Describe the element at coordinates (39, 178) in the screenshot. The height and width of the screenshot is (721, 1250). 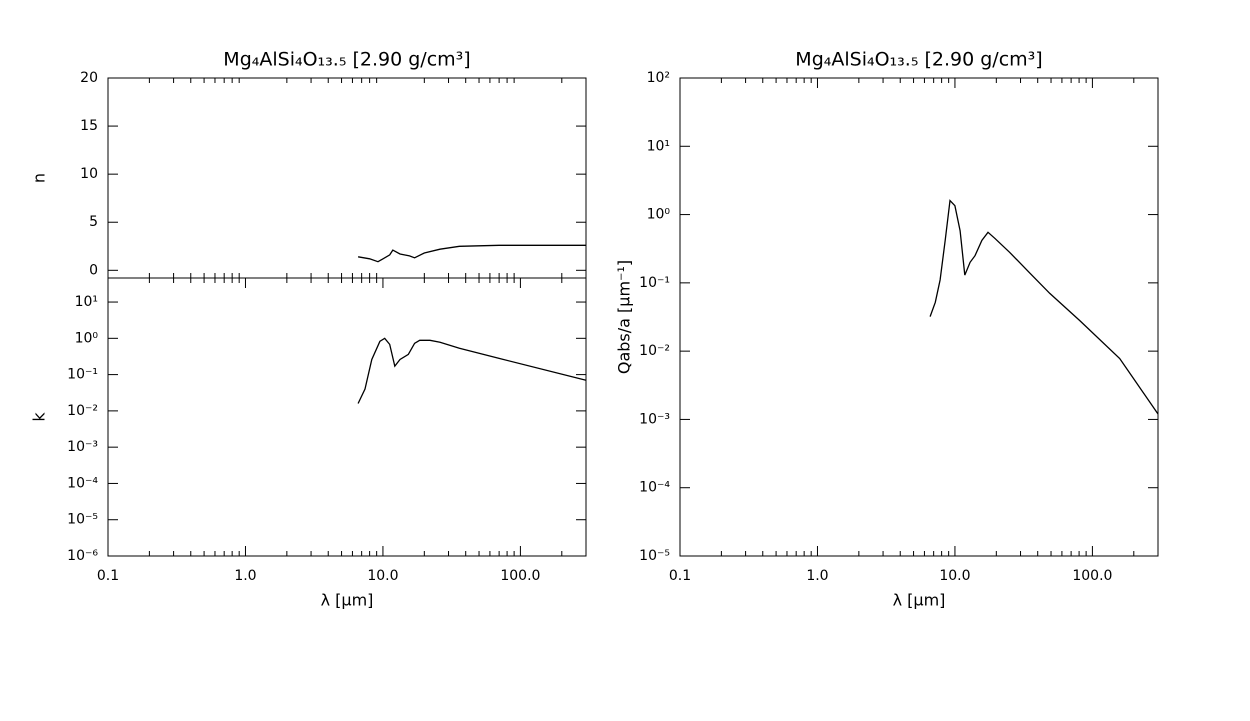
I see `y-axis-label: n` at that location.